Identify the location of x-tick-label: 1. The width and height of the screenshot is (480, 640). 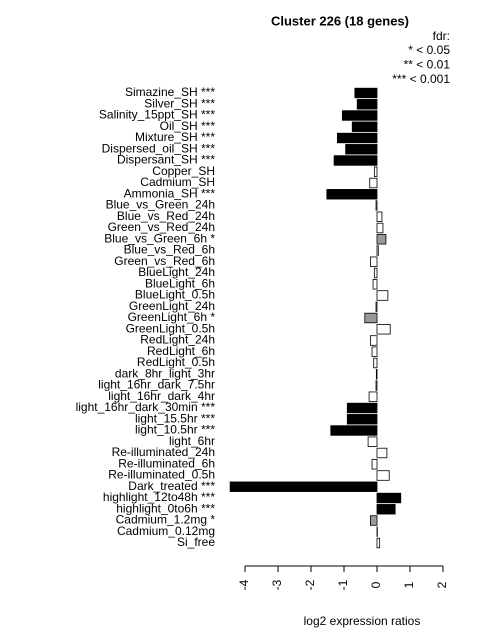
(409, 584).